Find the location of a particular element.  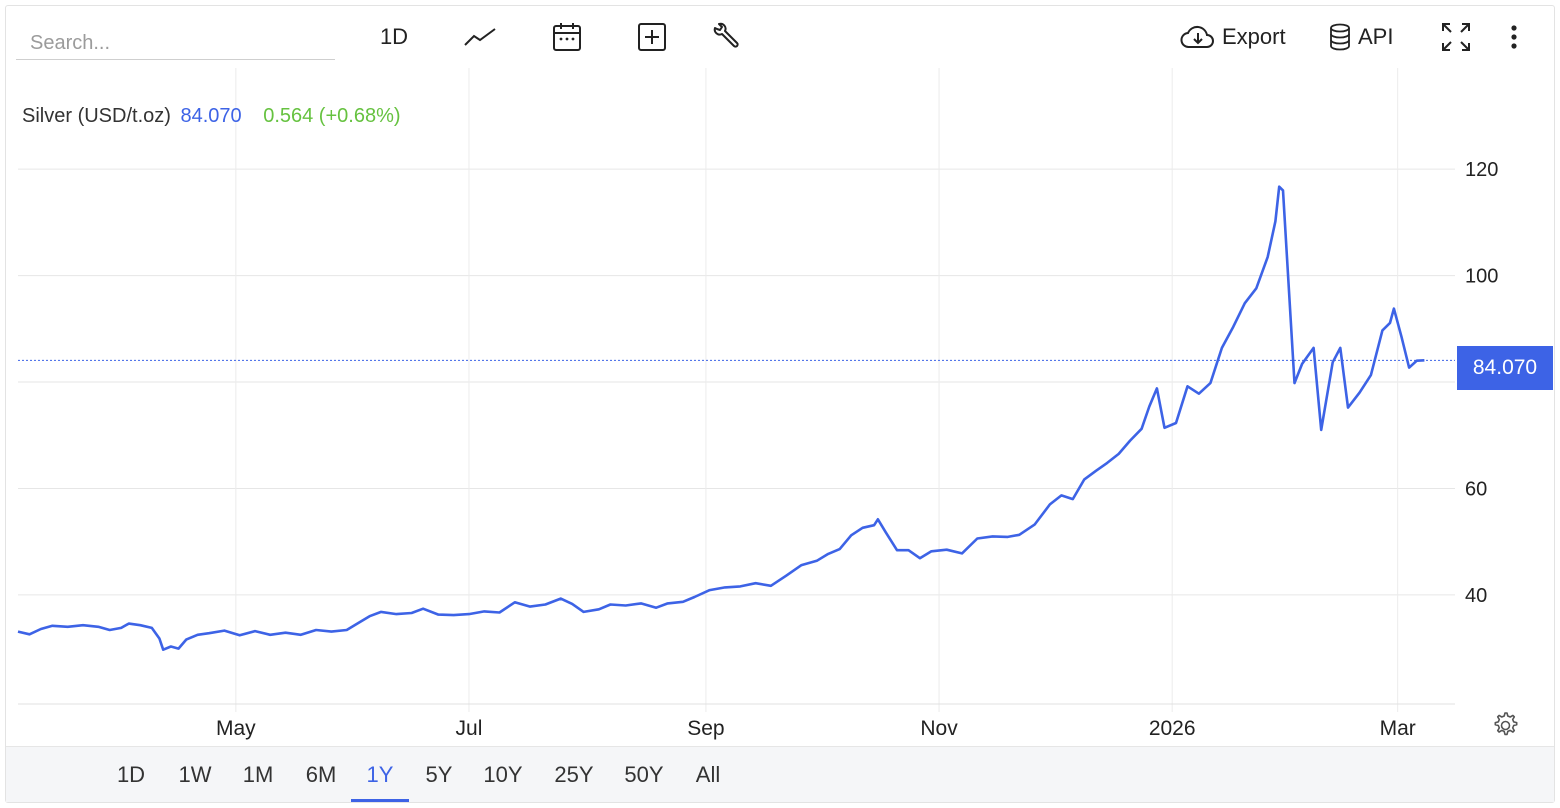

export-button: Export is located at coordinates (1238, 37).